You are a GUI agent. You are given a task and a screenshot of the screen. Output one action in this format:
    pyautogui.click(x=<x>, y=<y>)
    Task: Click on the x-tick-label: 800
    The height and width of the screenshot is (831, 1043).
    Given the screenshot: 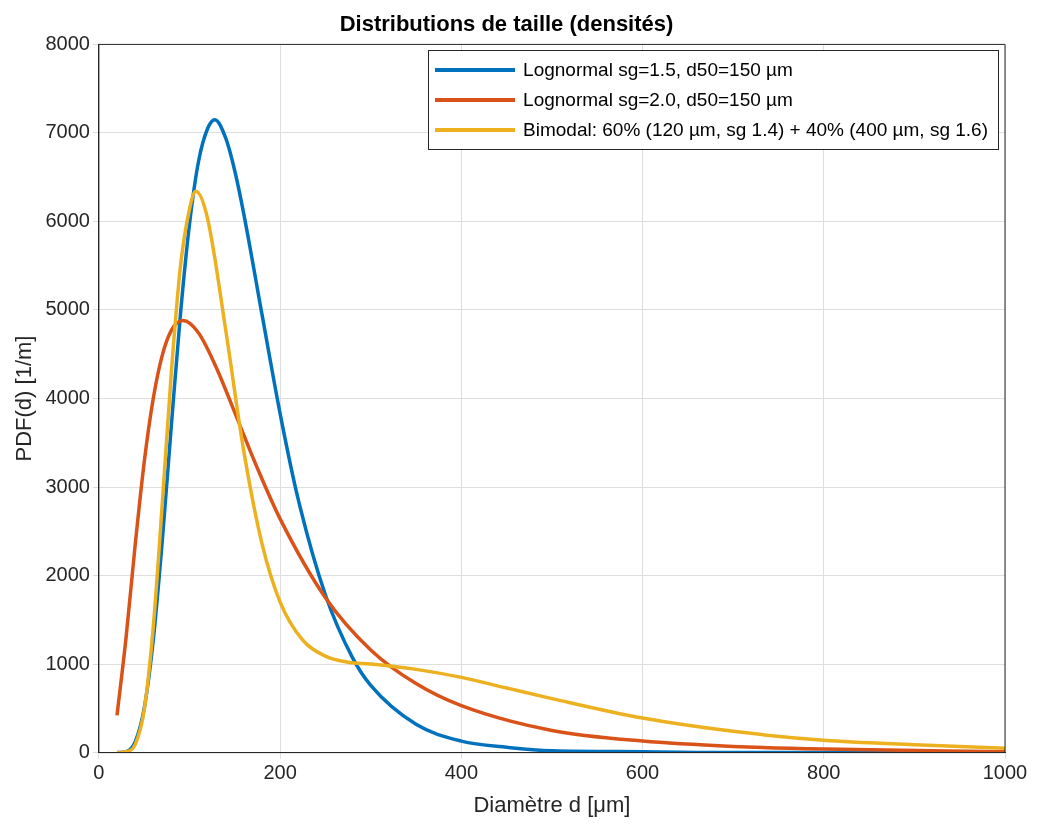 What is the action you would take?
    pyautogui.click(x=824, y=772)
    